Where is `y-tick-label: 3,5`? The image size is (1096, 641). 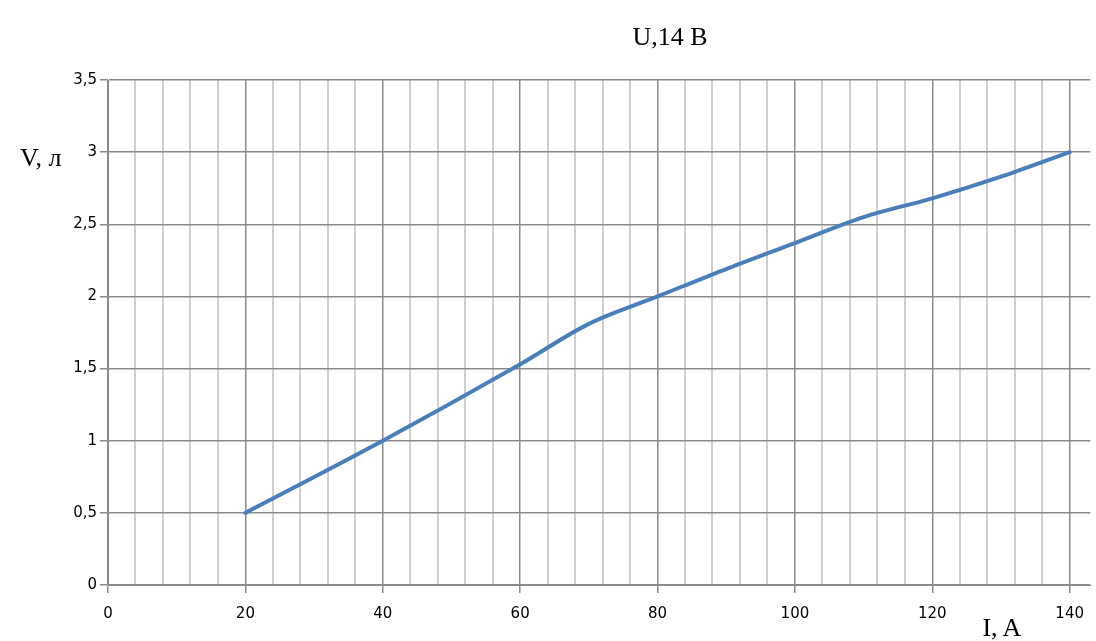 y-tick-label: 3,5 is located at coordinates (85, 78).